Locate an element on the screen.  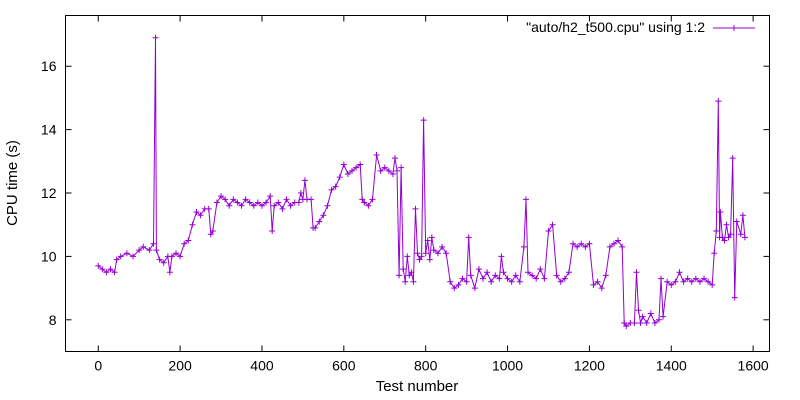
legend: "auto/h2_t500.cpu" using 1:2 is located at coordinates (640, 27).